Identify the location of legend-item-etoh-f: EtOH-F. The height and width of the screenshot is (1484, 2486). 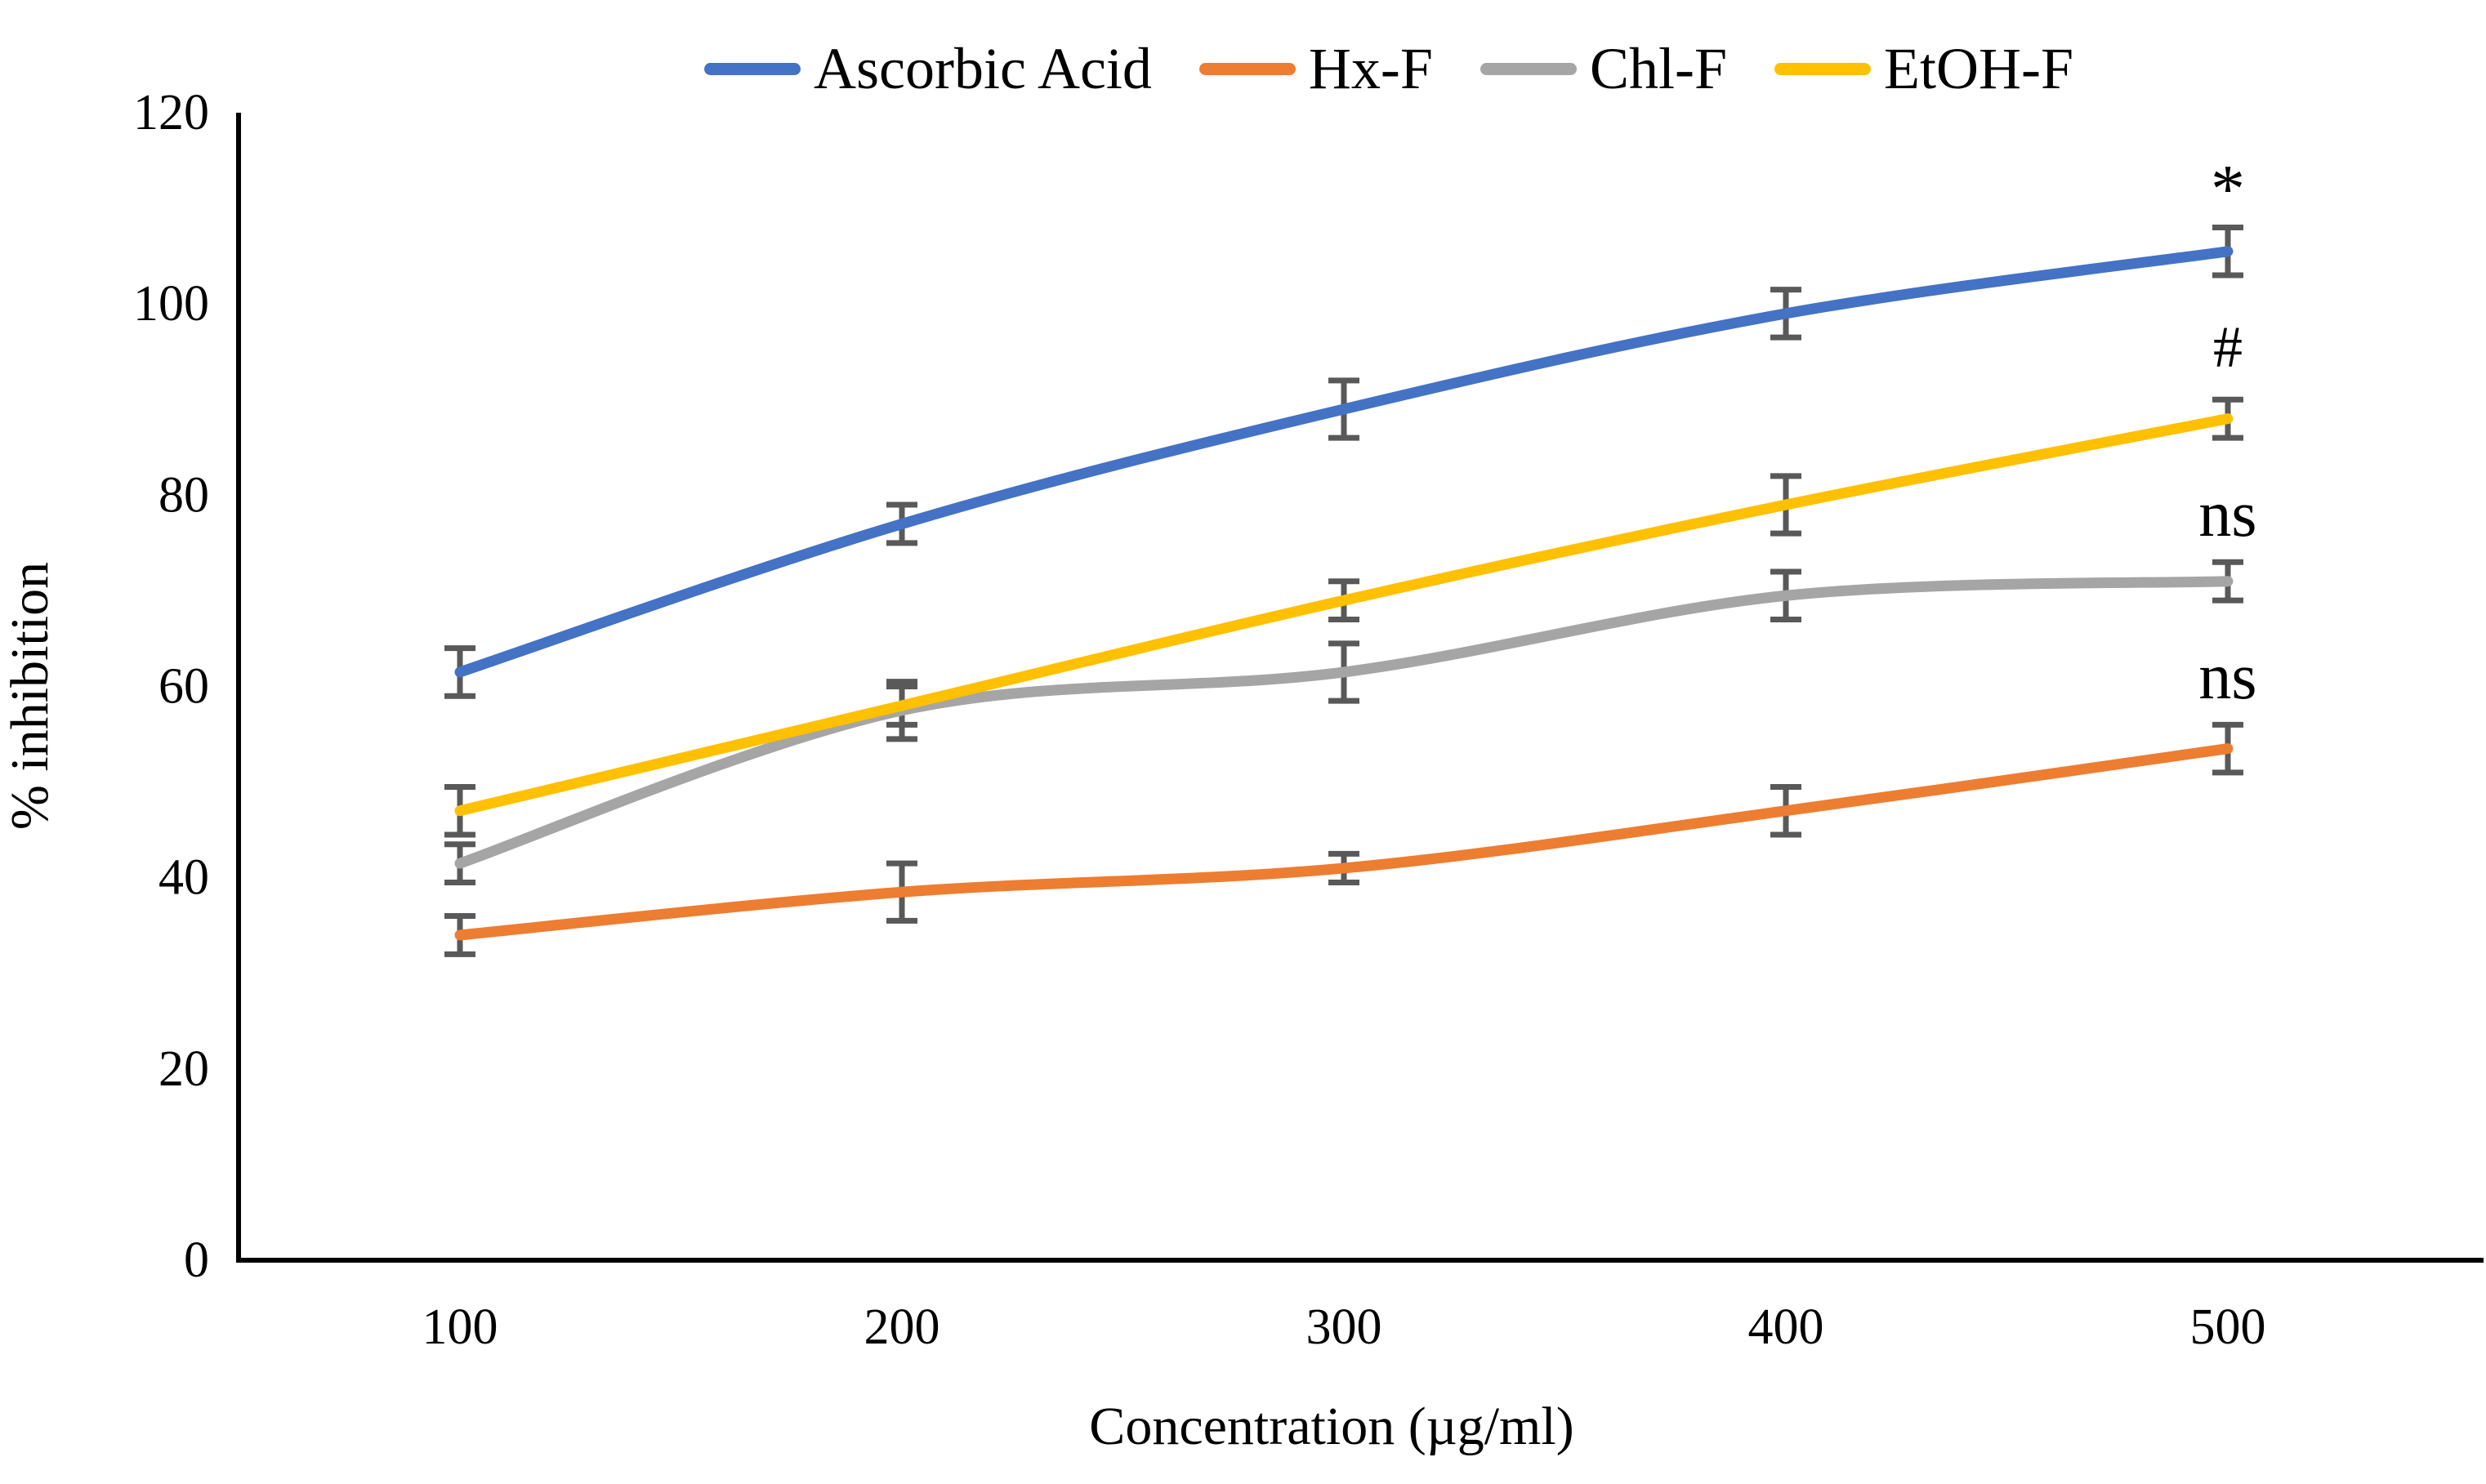
(1923, 68).